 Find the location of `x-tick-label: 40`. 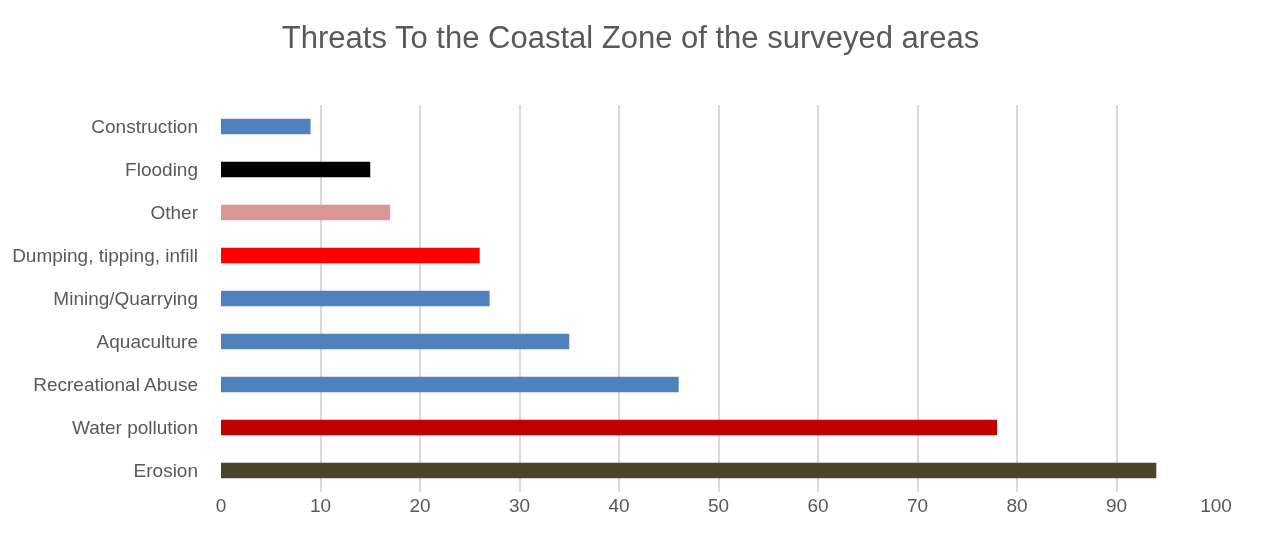

x-tick-label: 40 is located at coordinates (619, 505).